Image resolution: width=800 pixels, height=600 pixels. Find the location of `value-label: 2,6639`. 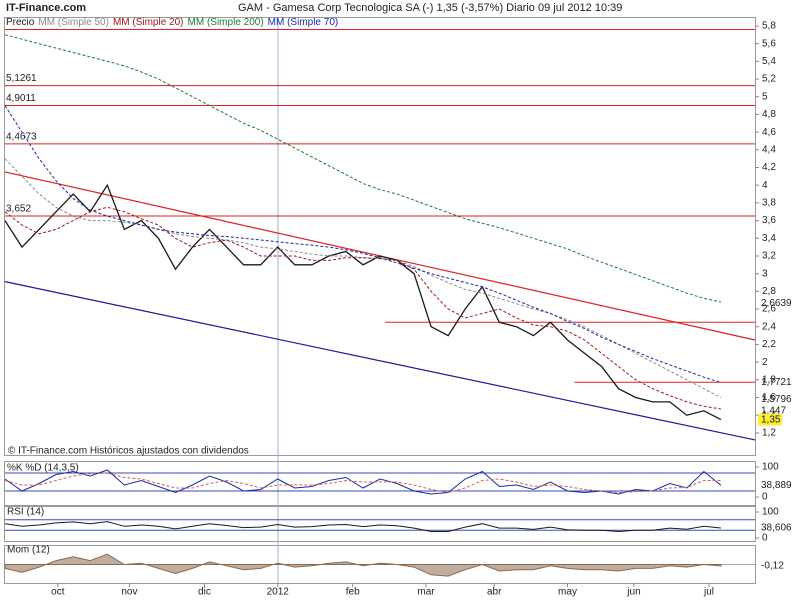

value-label: 2,6639 is located at coordinates (776, 303).